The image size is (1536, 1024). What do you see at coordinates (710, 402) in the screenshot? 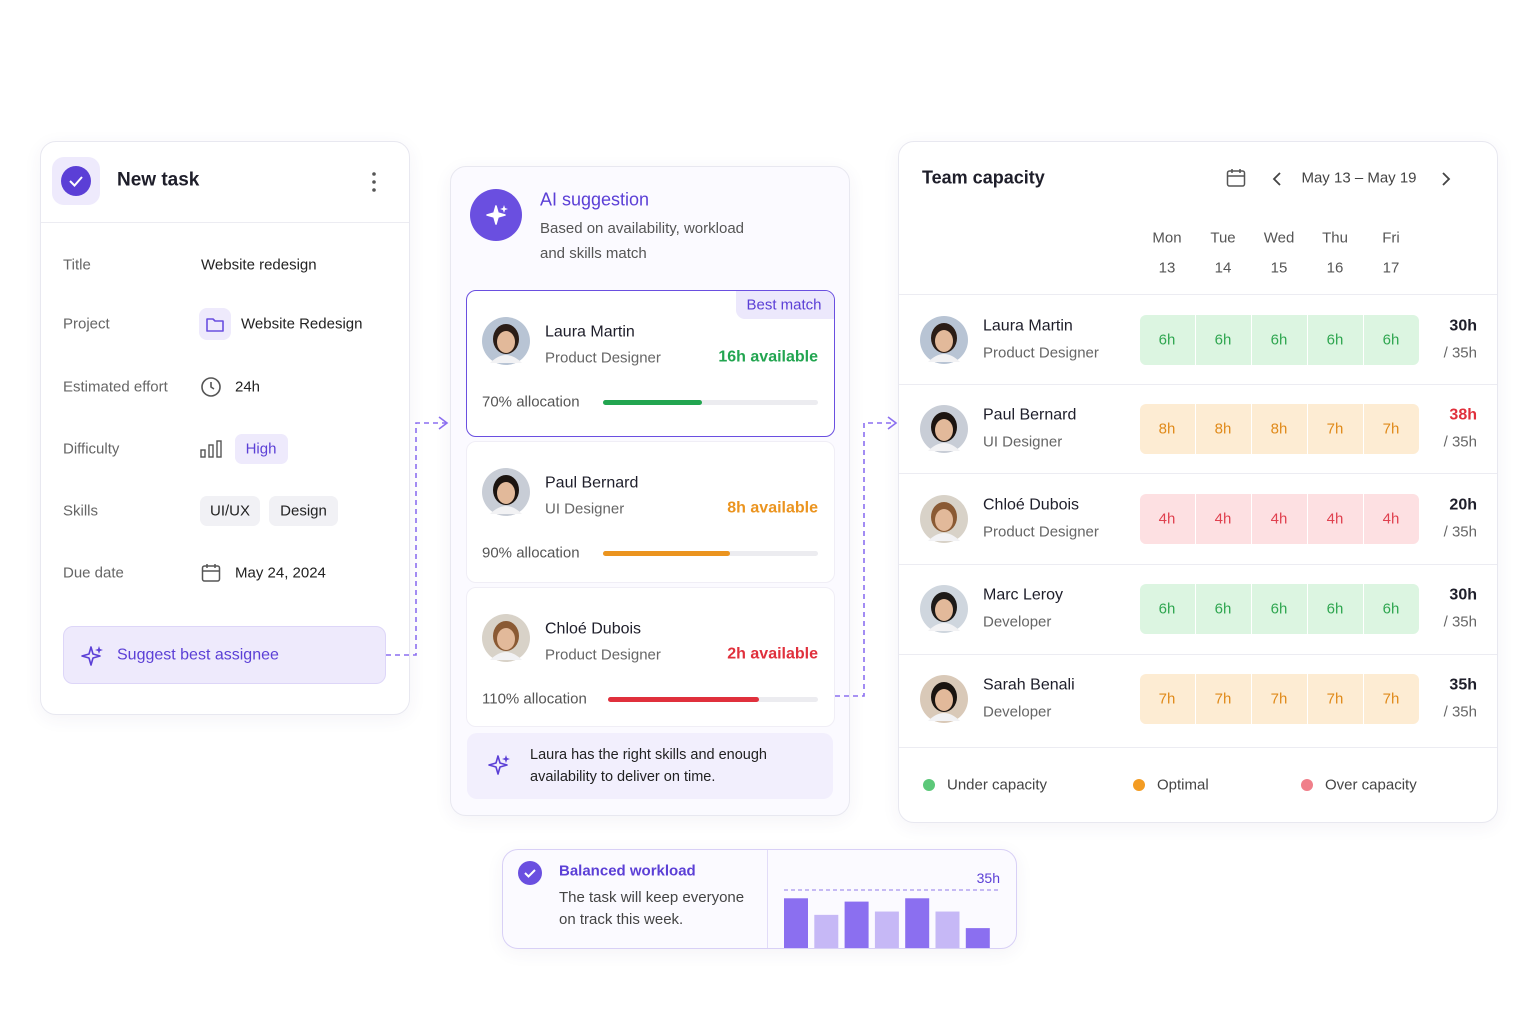
I see `allocation-track` at bounding box center [710, 402].